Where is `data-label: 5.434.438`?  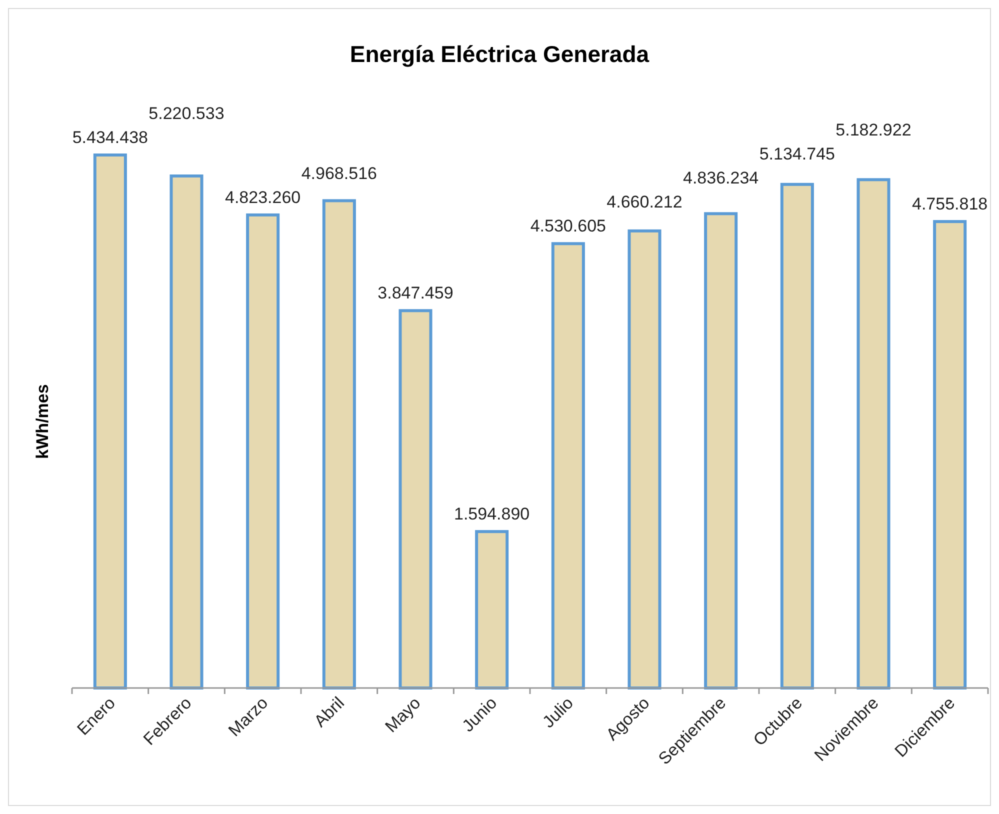 data-label: 5.434.438 is located at coordinates (110, 137).